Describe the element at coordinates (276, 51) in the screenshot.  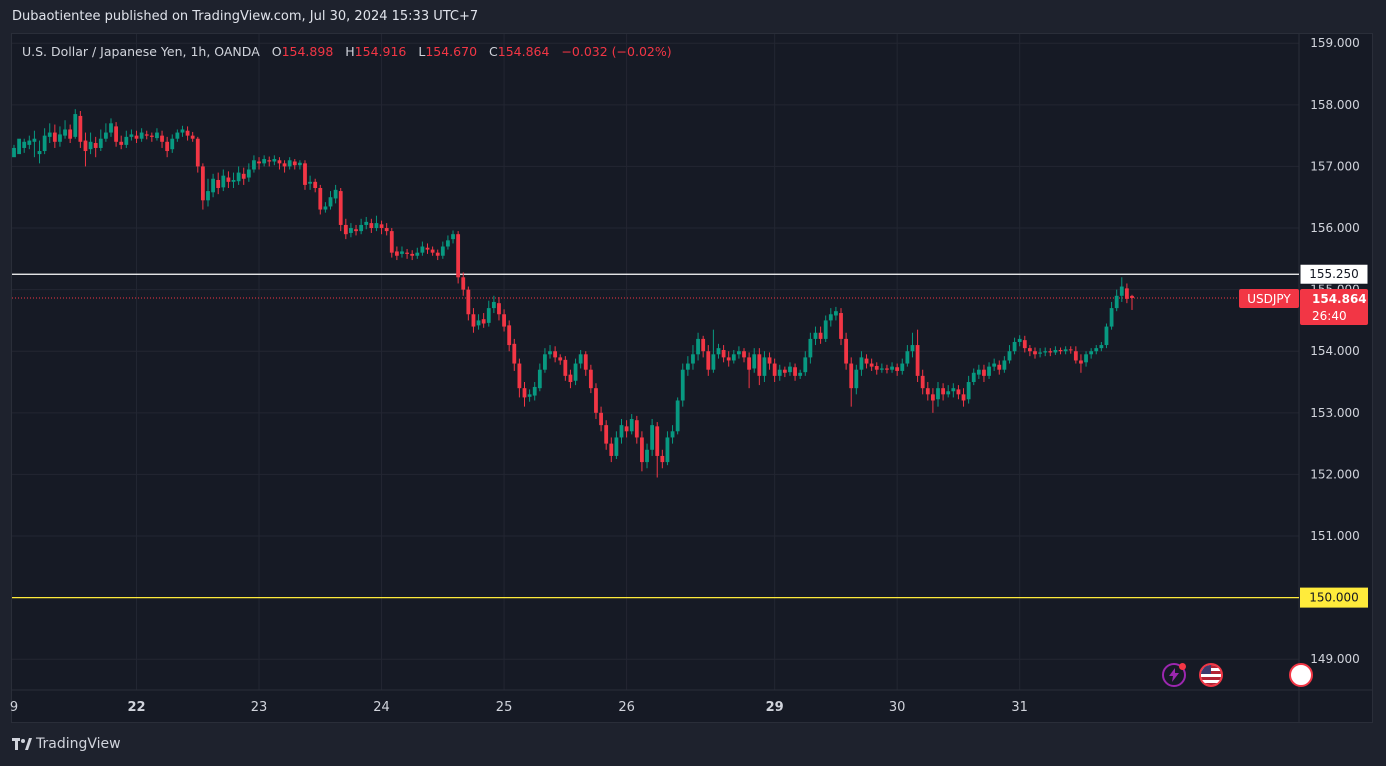
I see `legend-open-label: O` at that location.